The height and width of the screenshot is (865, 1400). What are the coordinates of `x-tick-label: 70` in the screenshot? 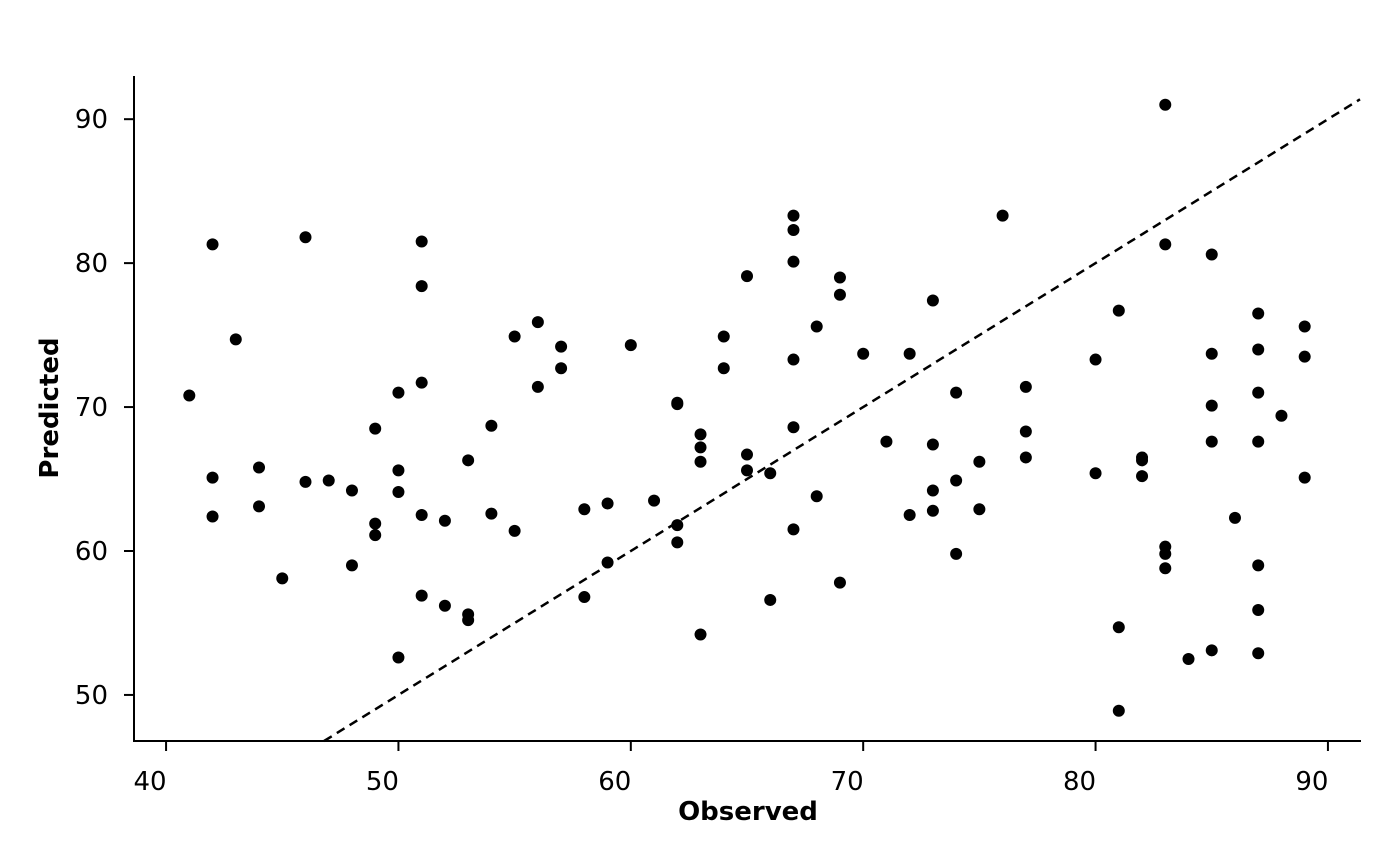 It's located at (847, 782).